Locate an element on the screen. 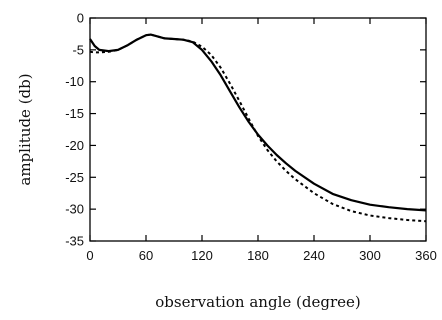 Image resolution: width=442 pixels, height=320 pixels. x-axis-title: observation angle (degree) is located at coordinates (257, 302).